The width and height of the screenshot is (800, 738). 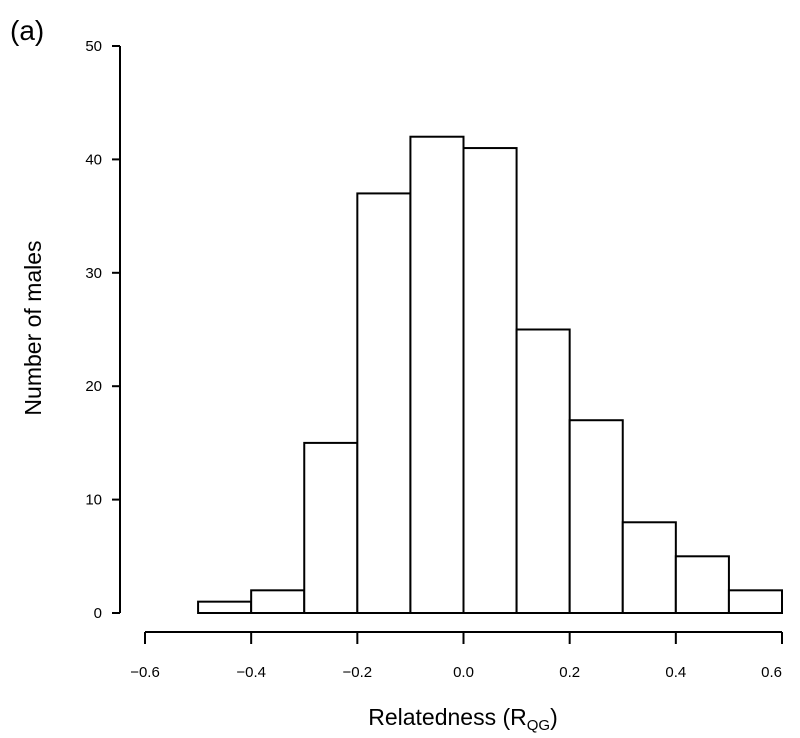 What do you see at coordinates (447, 717) in the screenshot?
I see `x-axis-title-main: Relatedness (R` at bounding box center [447, 717].